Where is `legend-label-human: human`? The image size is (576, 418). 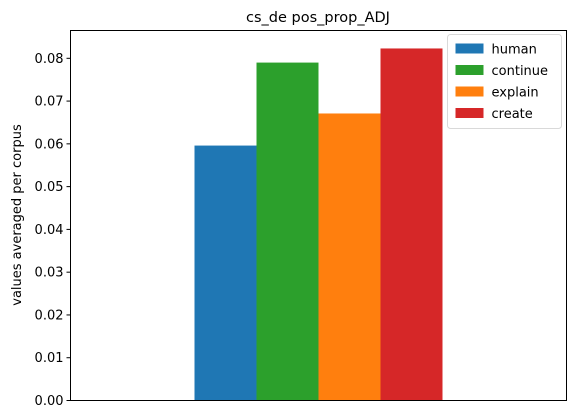
legend-label-human: human is located at coordinates (514, 50).